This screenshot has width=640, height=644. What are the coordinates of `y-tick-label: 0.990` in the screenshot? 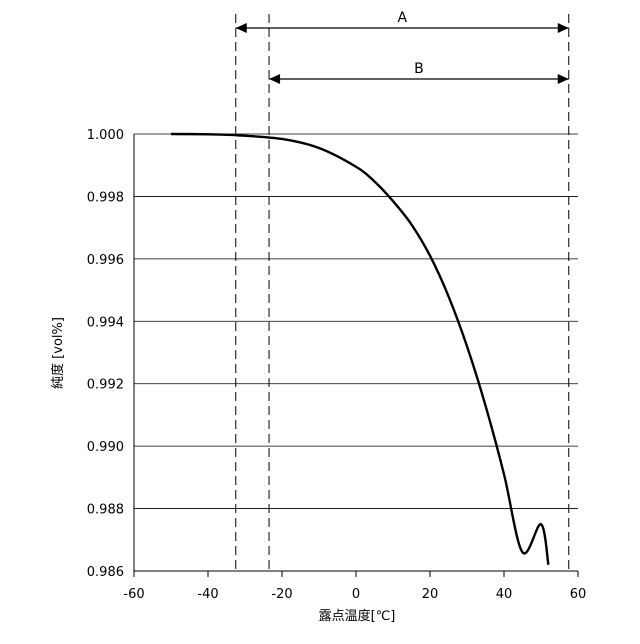 It's located at (105, 447).